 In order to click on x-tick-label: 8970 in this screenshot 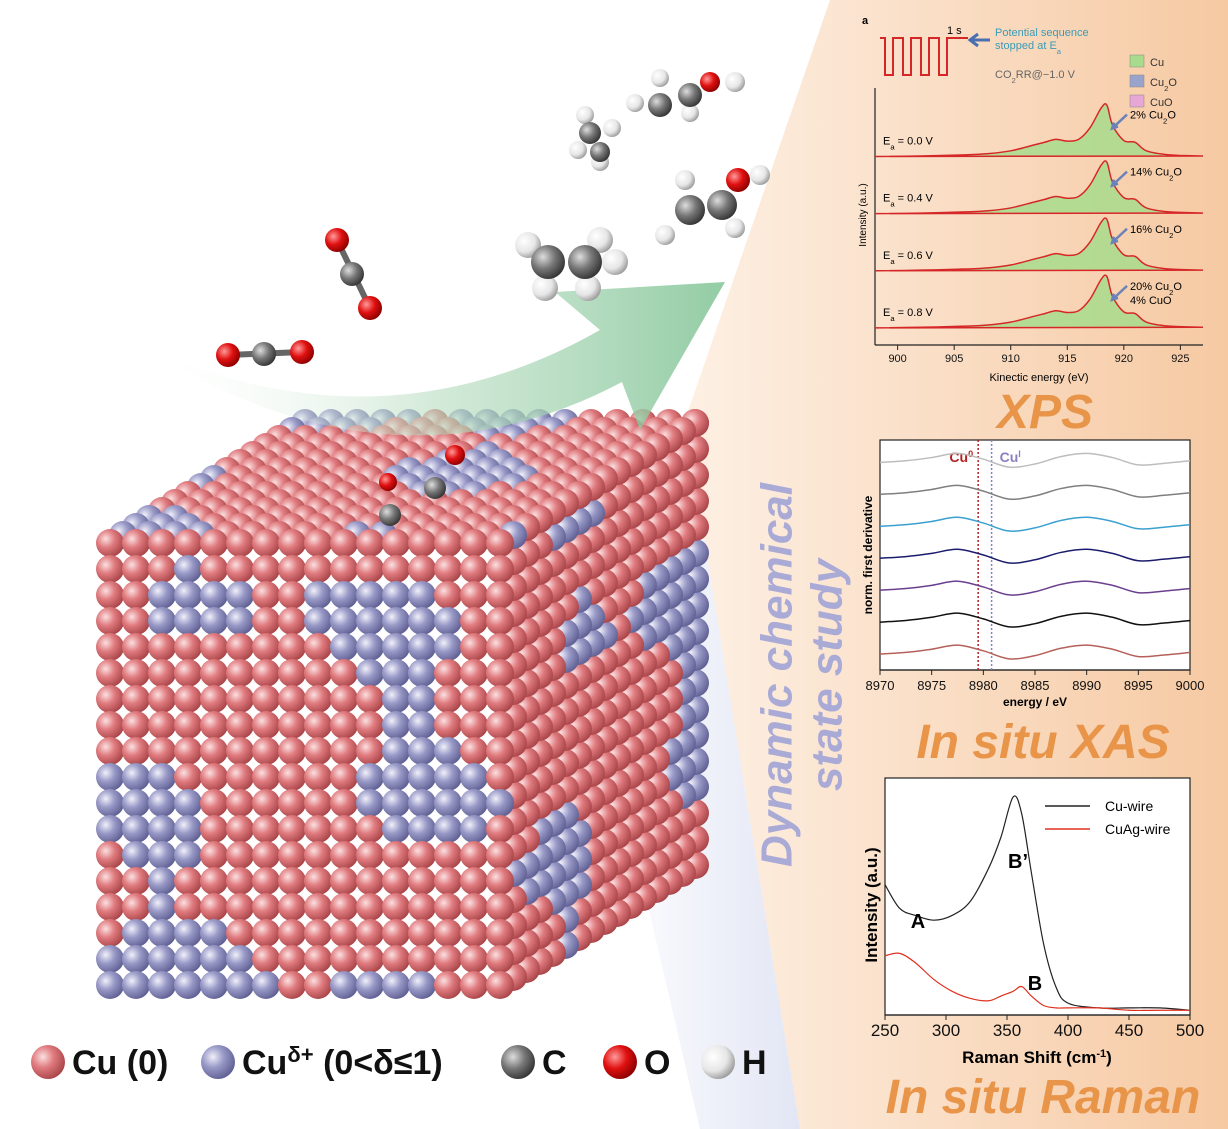, I will do `click(880, 685)`.